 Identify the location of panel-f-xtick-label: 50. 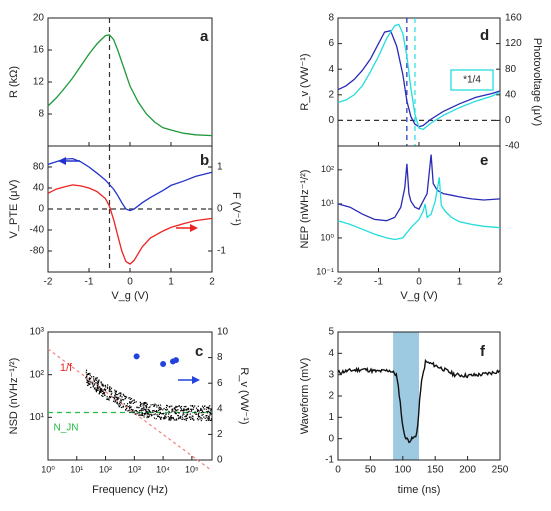
(371, 470).